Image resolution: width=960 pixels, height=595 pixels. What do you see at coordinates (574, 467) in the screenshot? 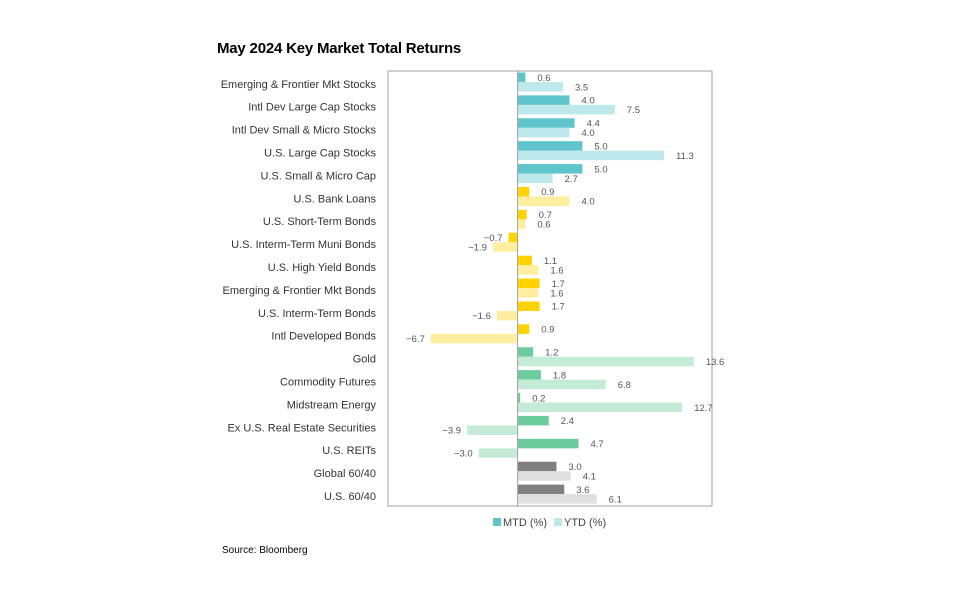
I see `mtd-value-label: 3.0` at bounding box center [574, 467].